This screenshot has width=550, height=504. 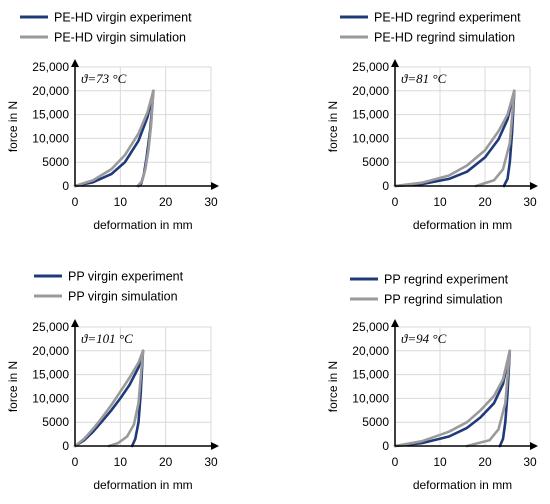 I want to click on temperature-annotation: ϑ=94 °C, so click(x=424, y=338).